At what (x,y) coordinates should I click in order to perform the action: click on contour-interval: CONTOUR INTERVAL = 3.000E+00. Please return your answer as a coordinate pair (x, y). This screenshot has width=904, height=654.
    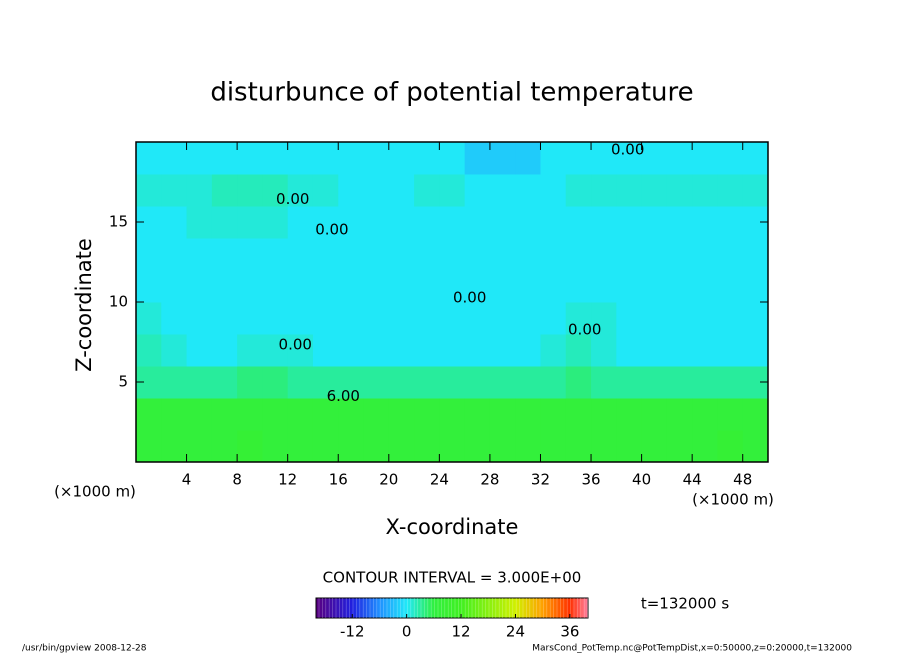
    Looking at the image, I should click on (452, 578).